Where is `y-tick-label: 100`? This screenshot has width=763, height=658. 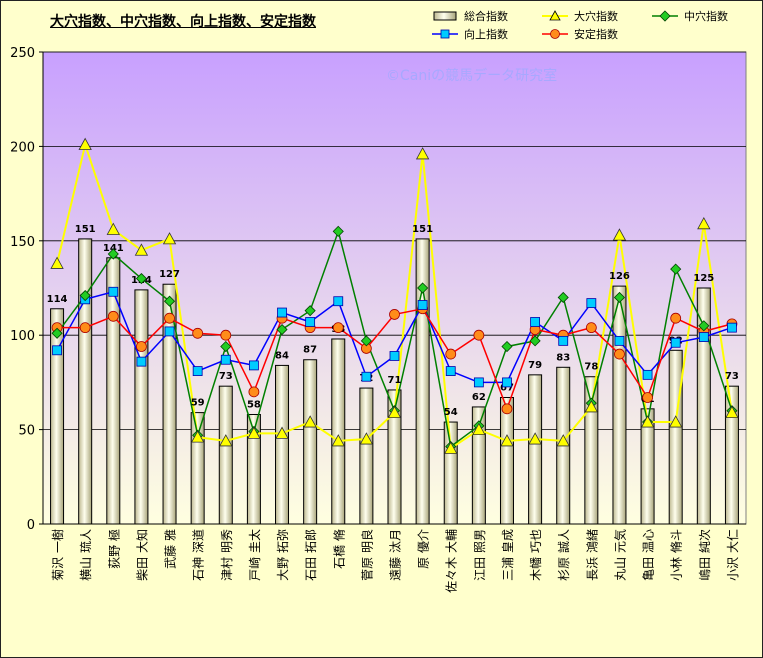
y-tick-label: 100 is located at coordinates (22, 336).